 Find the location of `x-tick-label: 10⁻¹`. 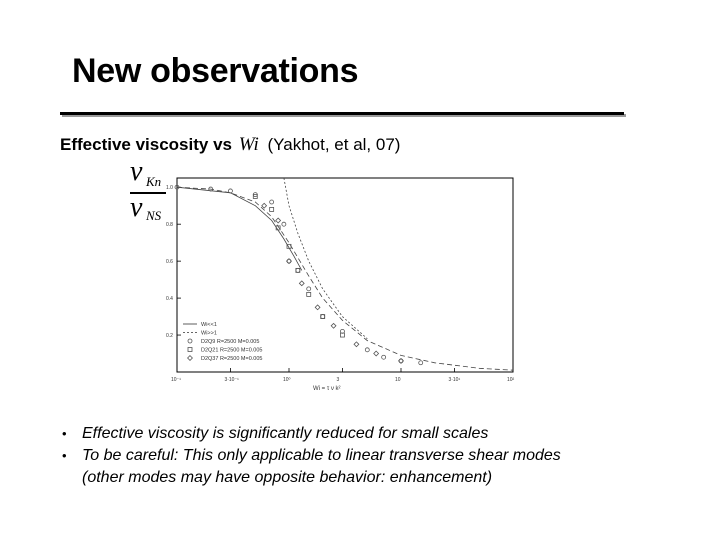

x-tick-label: 10⁻¹ is located at coordinates (176, 380).